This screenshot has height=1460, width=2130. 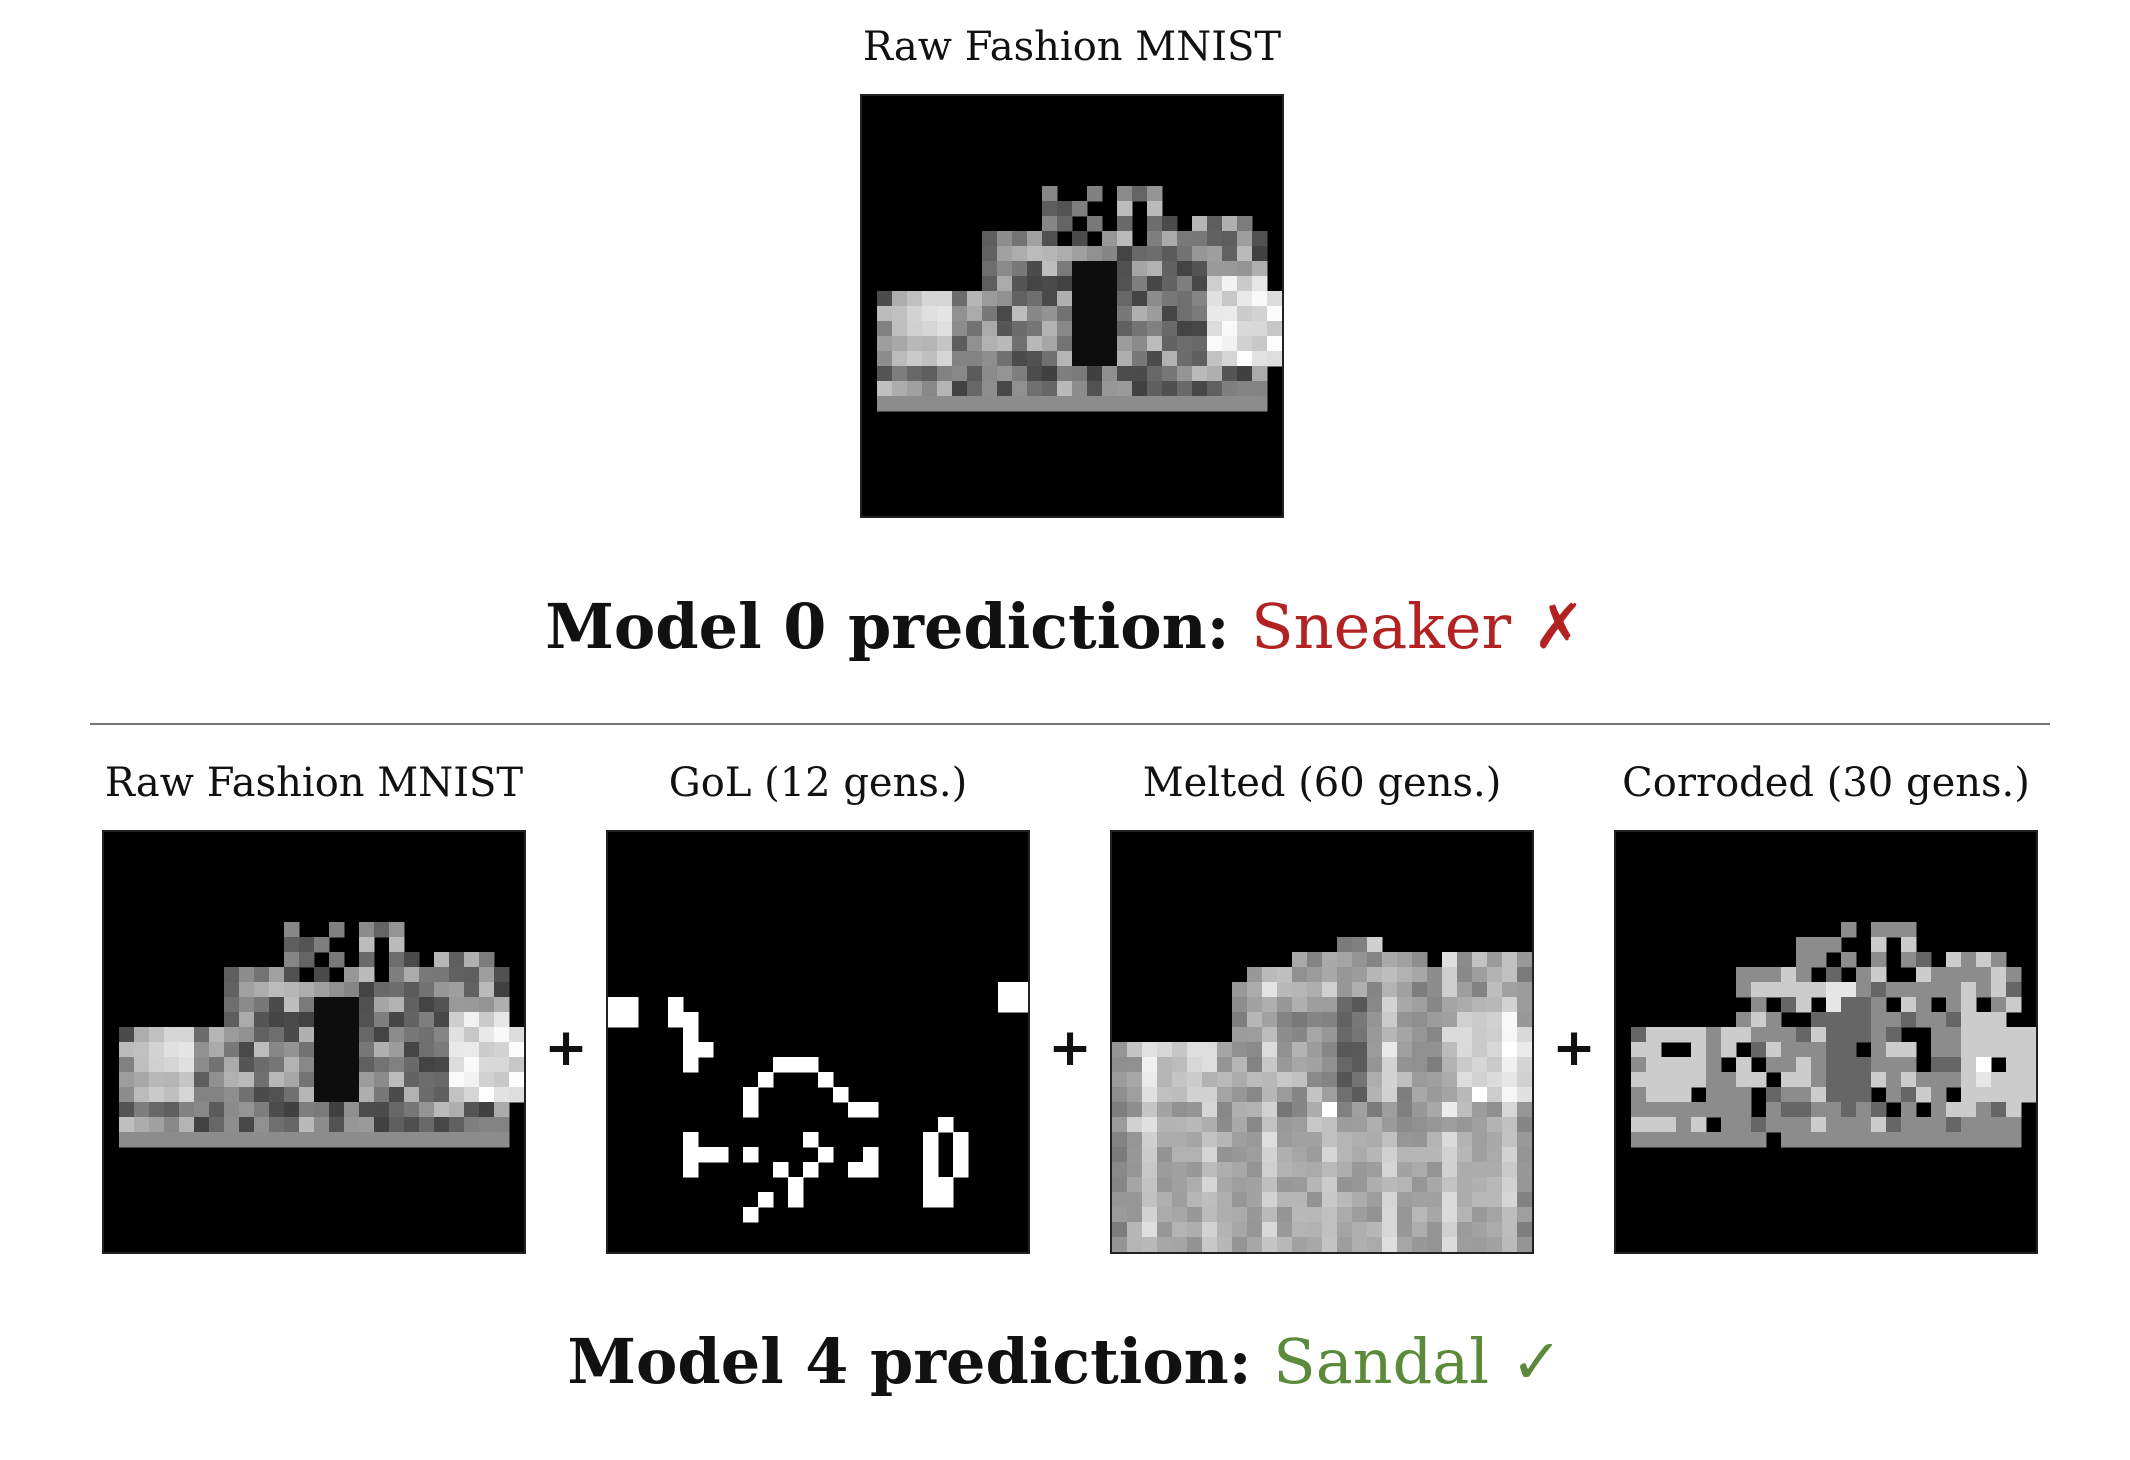 What do you see at coordinates (1536, 1361) in the screenshot?
I see `check-mark-icon: ✓` at bounding box center [1536, 1361].